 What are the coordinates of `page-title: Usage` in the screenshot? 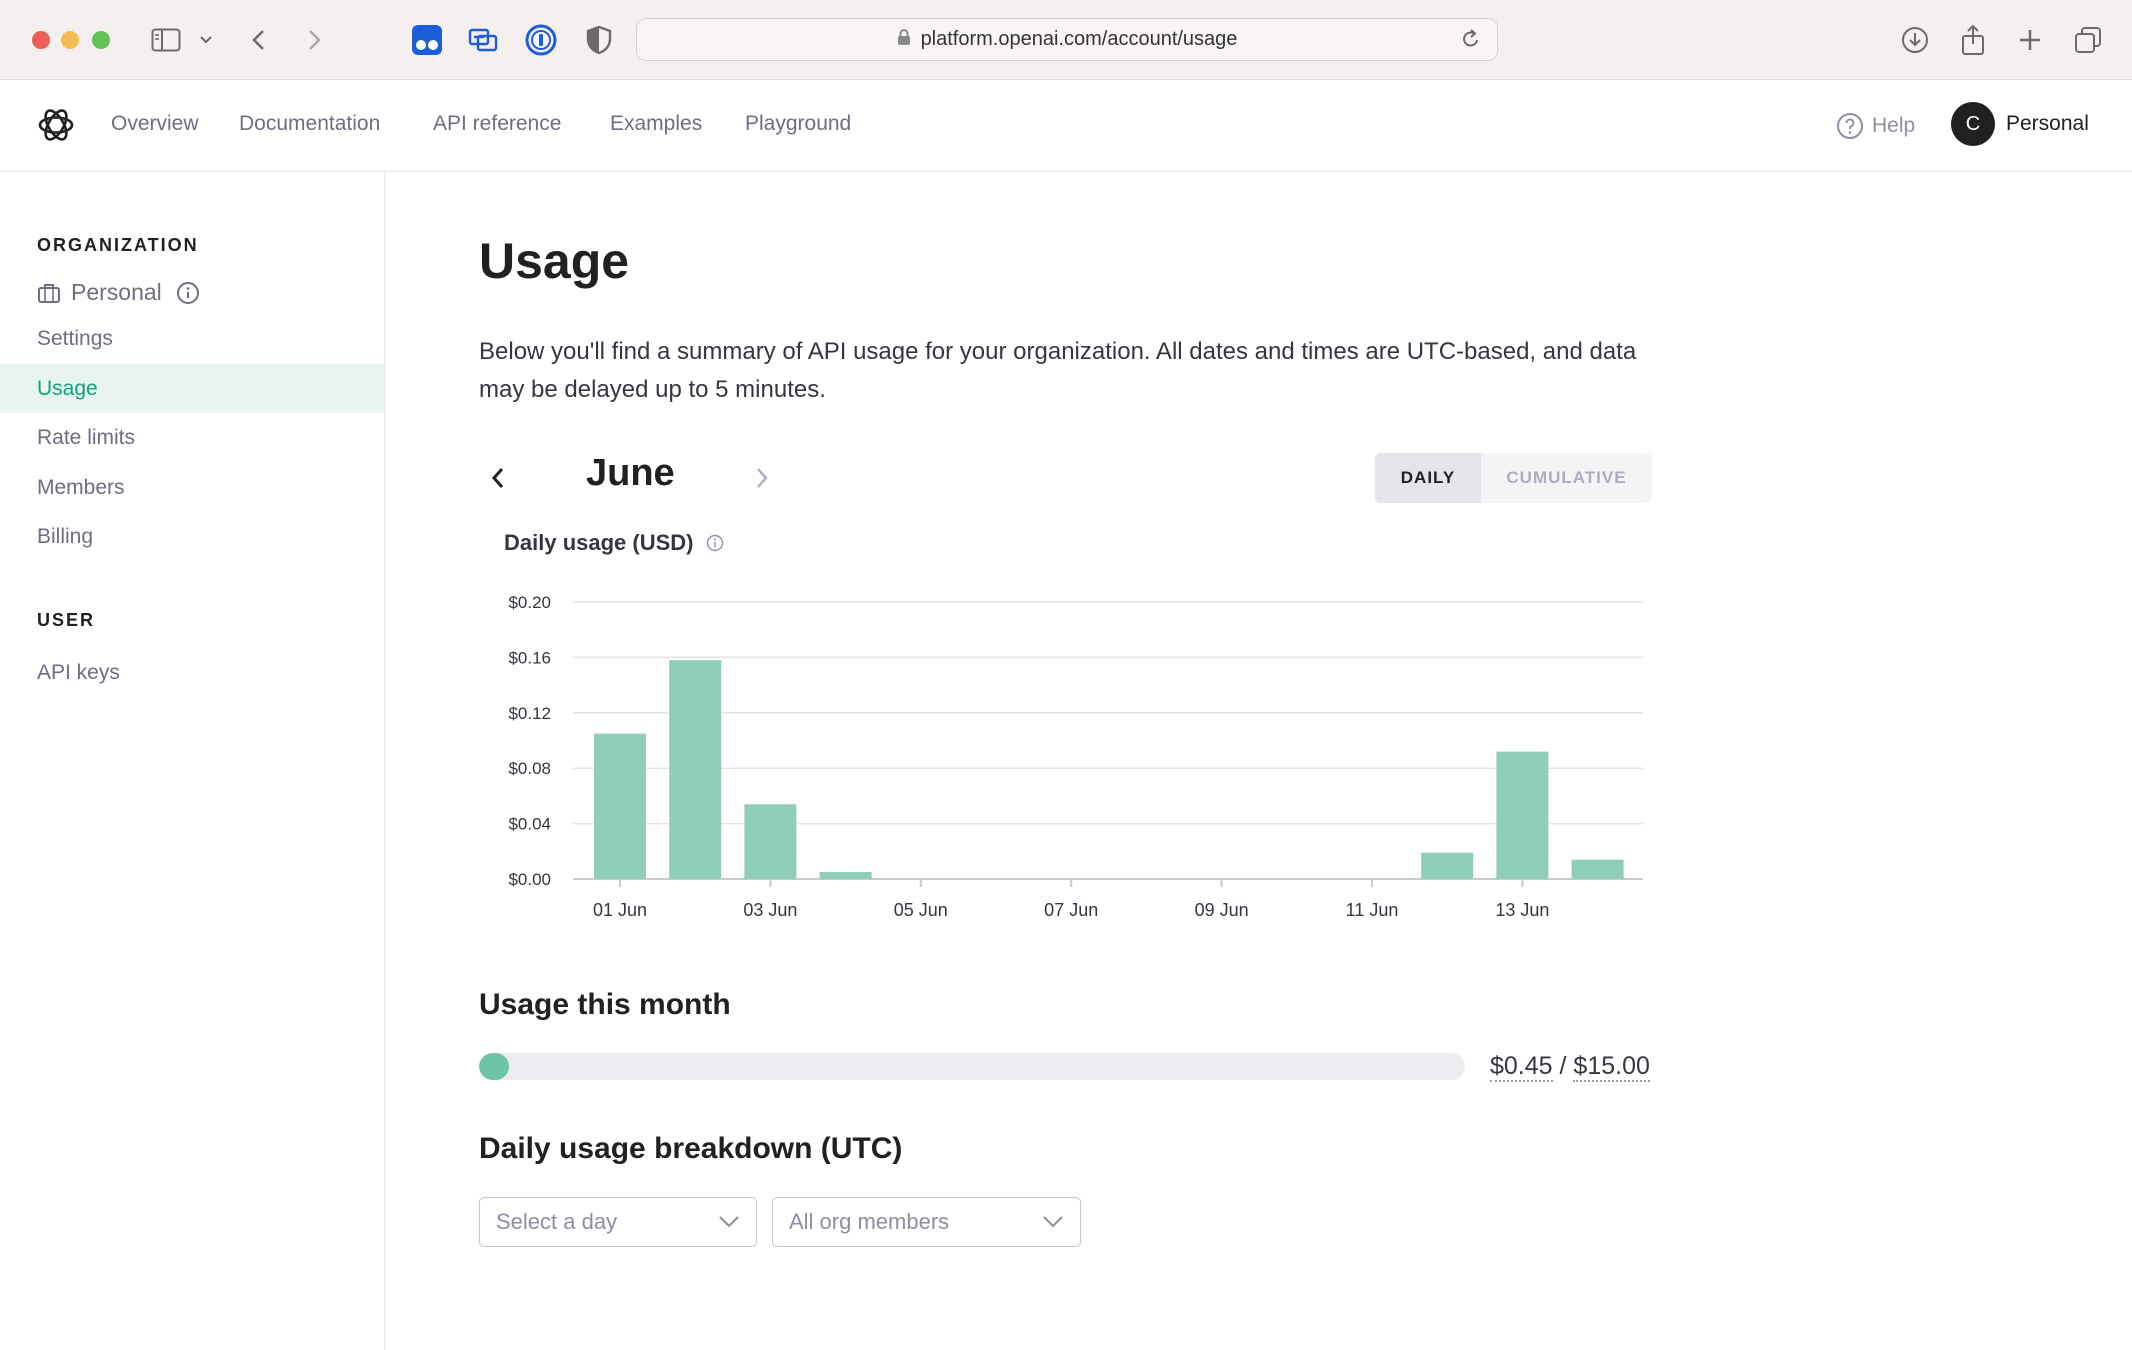 It's located at (554, 261).